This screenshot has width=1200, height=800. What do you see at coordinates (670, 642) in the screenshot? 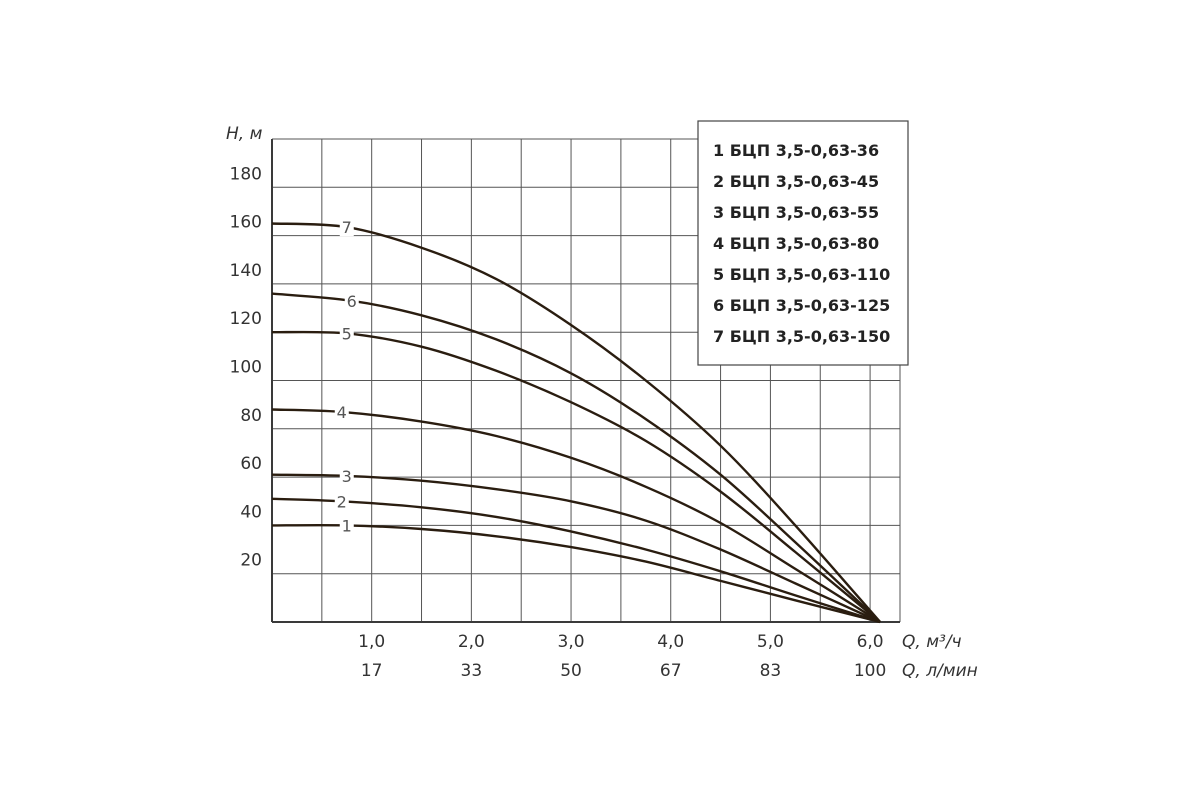
I see `x-tick-label-primary: 4,0` at bounding box center [670, 642].